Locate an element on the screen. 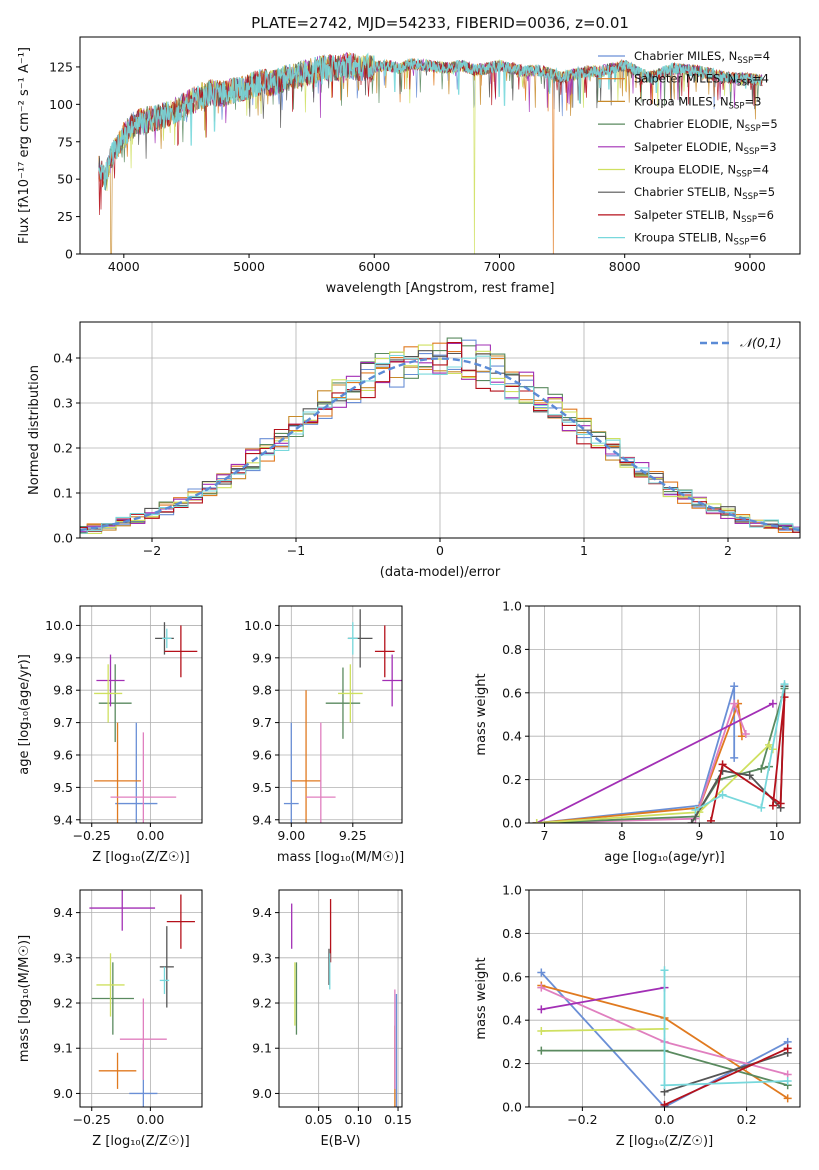  y-tick-label: 9.1 is located at coordinates (63, 1048).